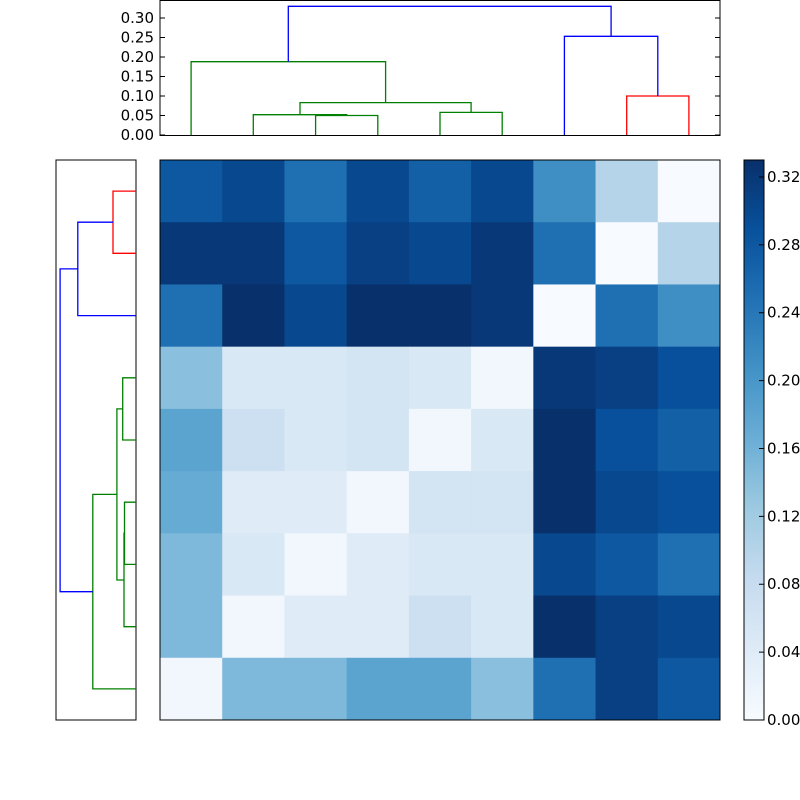 The width and height of the screenshot is (800, 800). Describe the element at coordinates (137, 96) in the screenshot. I see `ytick-label: 0.10` at that location.